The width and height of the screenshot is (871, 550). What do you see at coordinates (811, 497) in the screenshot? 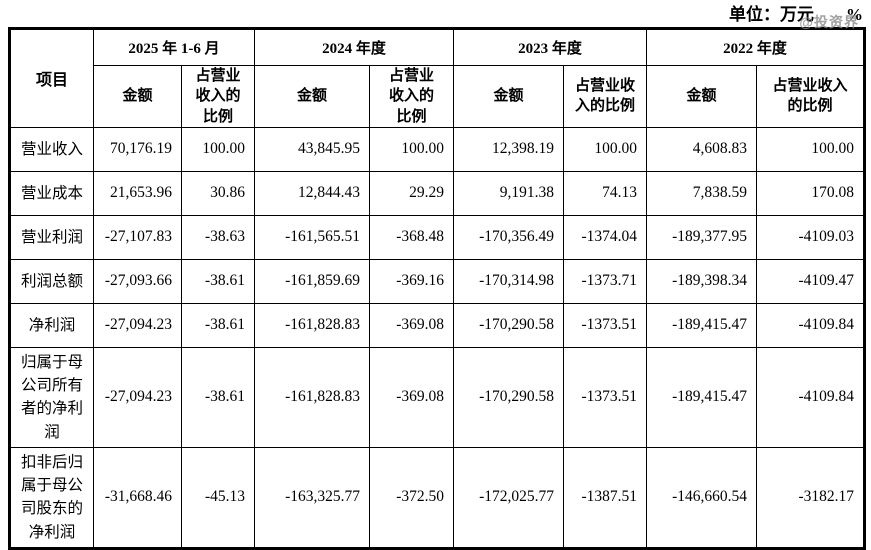
I see `ratio-cell: -3182.17` at bounding box center [811, 497].